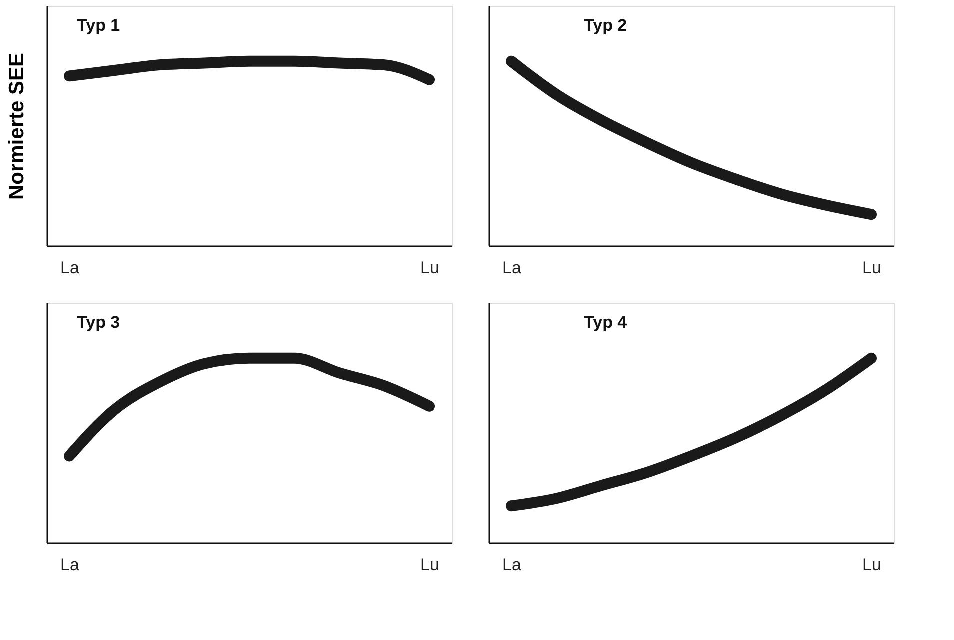  What do you see at coordinates (17, 126) in the screenshot?
I see `y-axis-title: Normierte SEE` at bounding box center [17, 126].